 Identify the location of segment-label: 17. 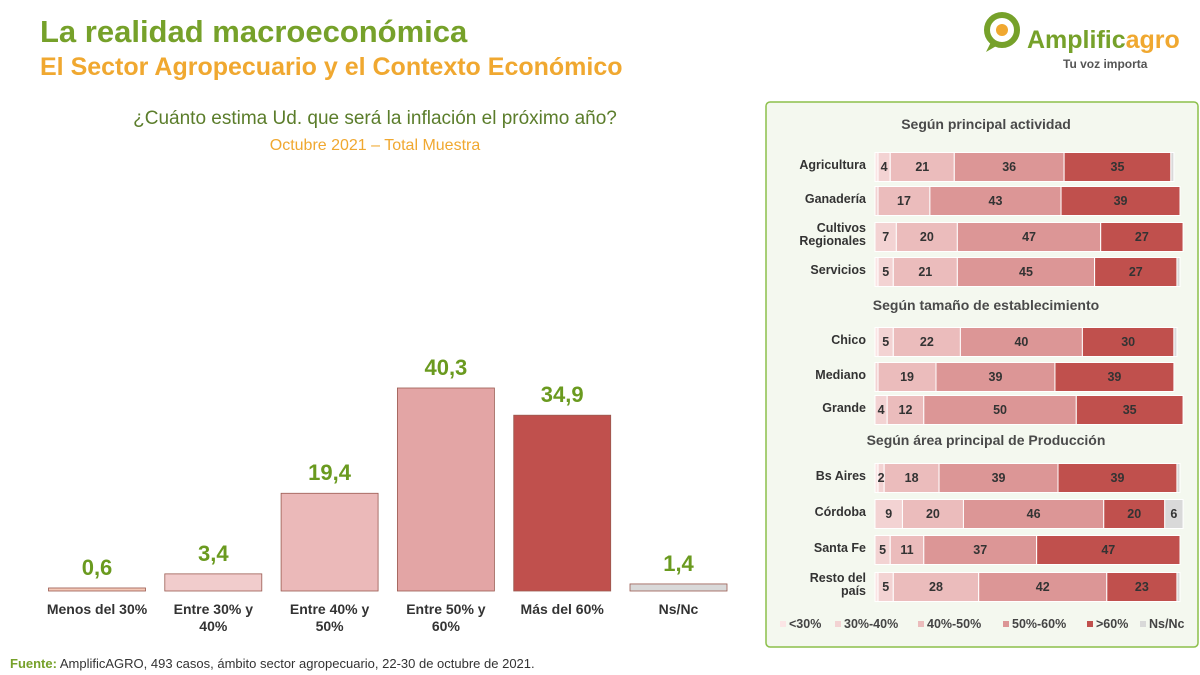
(904, 201).